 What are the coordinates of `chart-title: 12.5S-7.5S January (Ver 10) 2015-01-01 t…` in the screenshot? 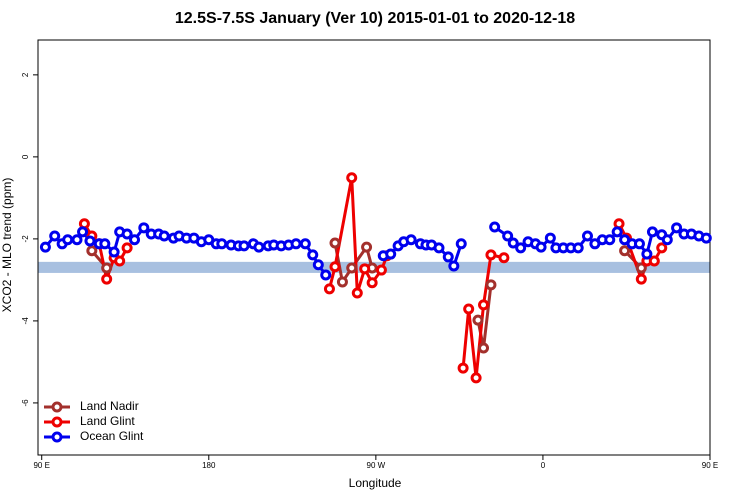 It's located at (375, 18).